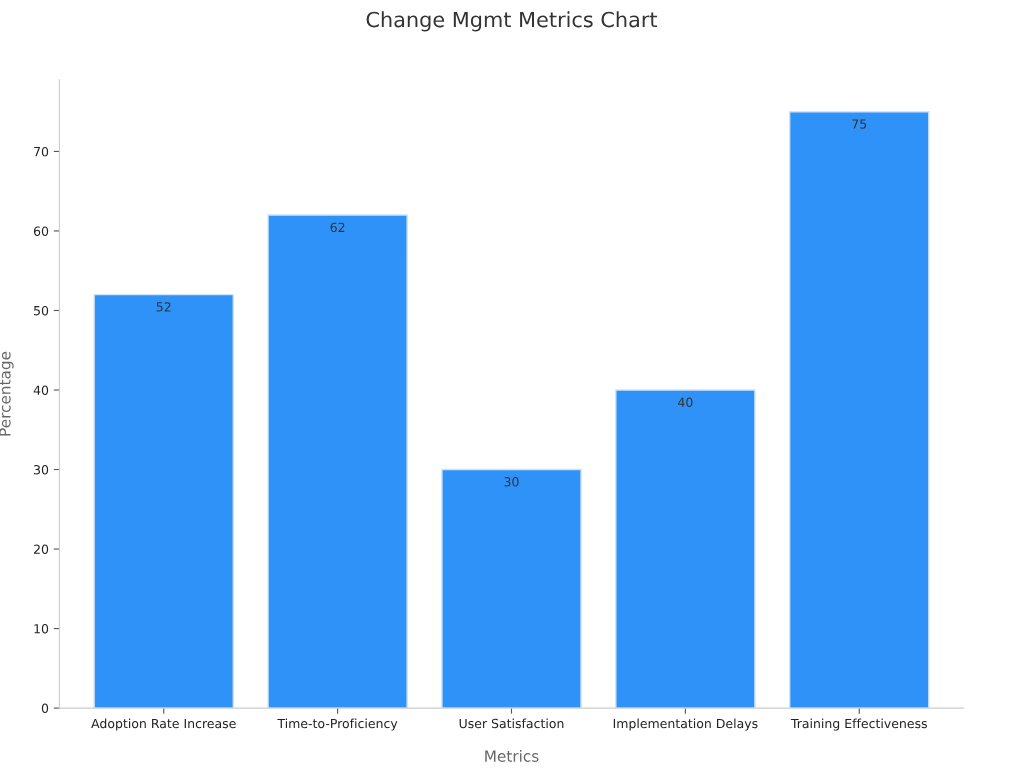  Describe the element at coordinates (41, 390) in the screenshot. I see `y-tick-label: 40` at that location.